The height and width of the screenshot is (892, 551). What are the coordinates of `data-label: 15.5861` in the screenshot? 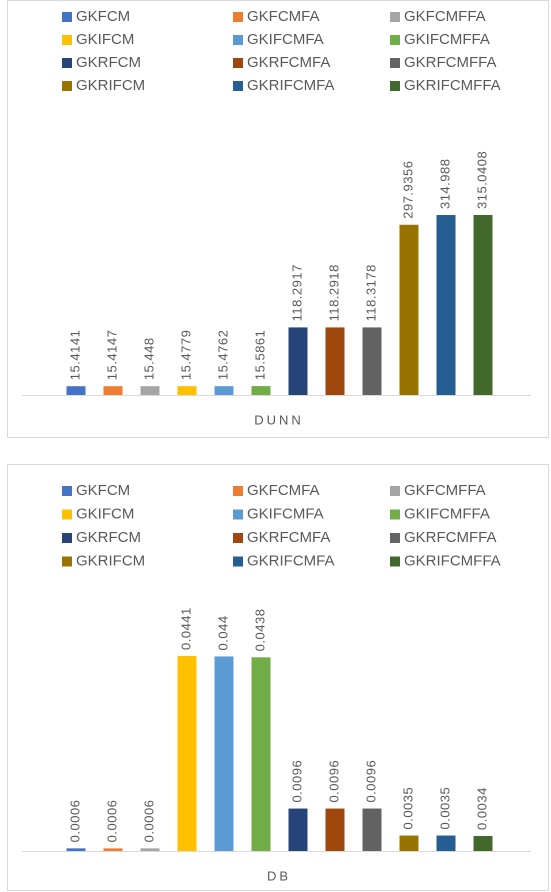 It's located at (259, 355).